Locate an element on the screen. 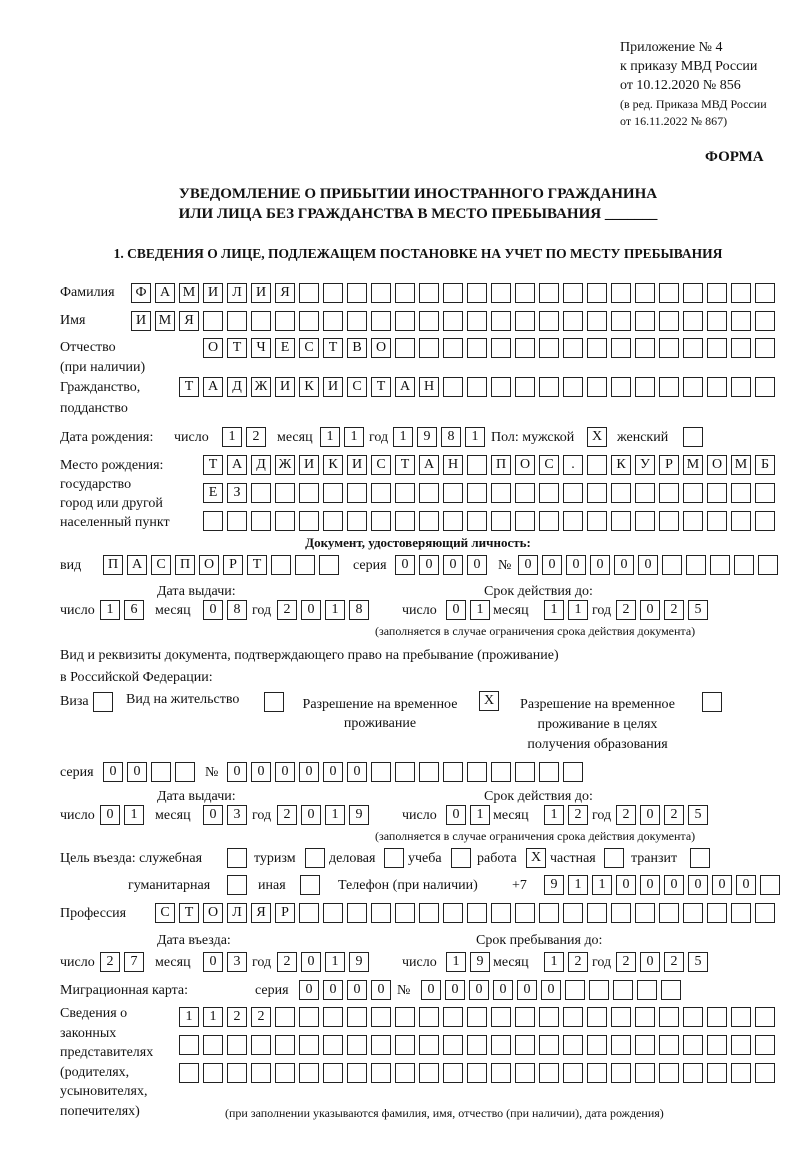 The height and width of the screenshot is (1163, 800). trp-checkbox: X is located at coordinates (489, 701).